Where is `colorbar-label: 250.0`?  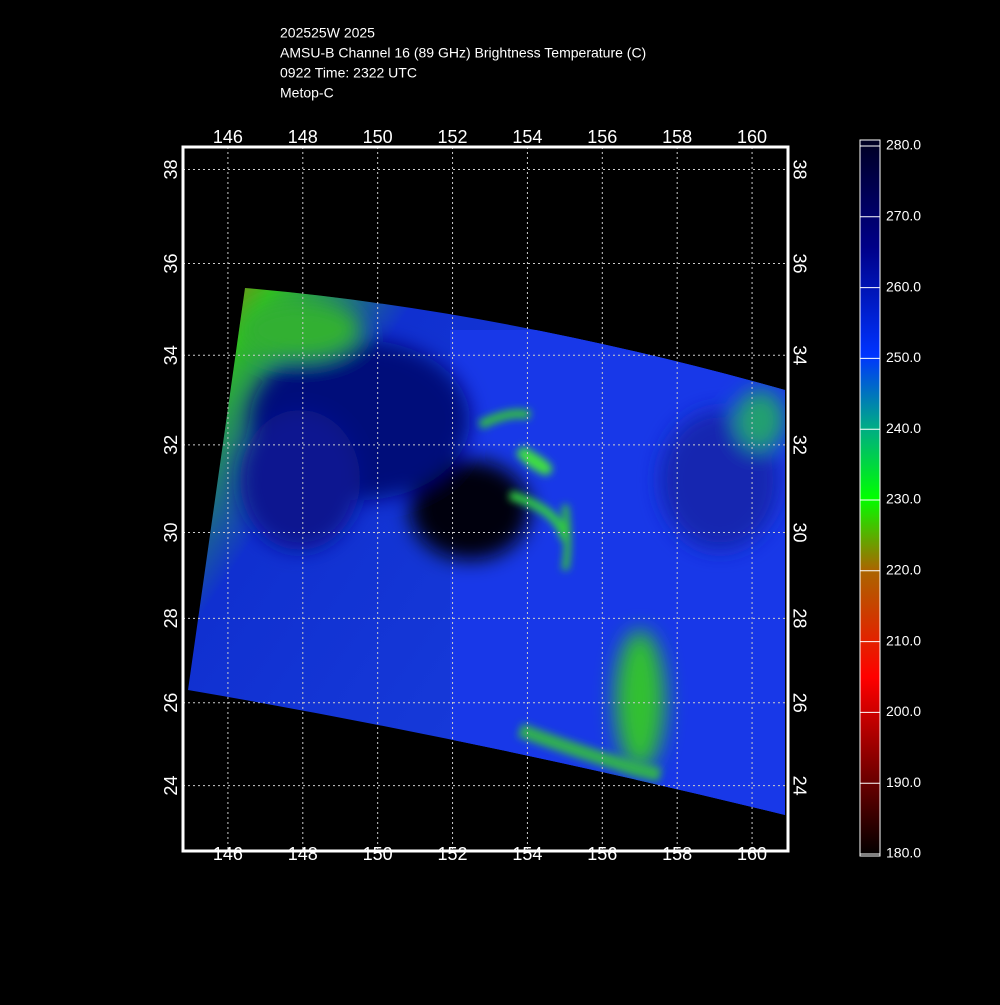
colorbar-label: 250.0 is located at coordinates (903, 357).